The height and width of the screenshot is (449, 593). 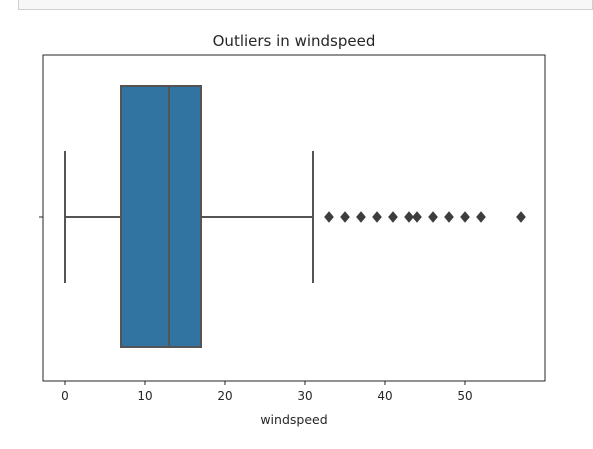 I want to click on x-tick-label: 20, so click(x=224, y=396).